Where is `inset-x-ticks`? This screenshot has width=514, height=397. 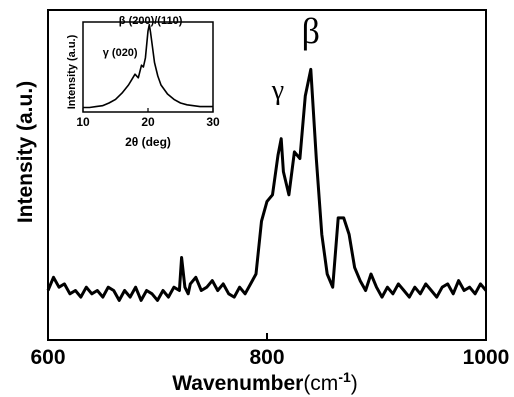 inset-x-ticks is located at coordinates (148, 110).